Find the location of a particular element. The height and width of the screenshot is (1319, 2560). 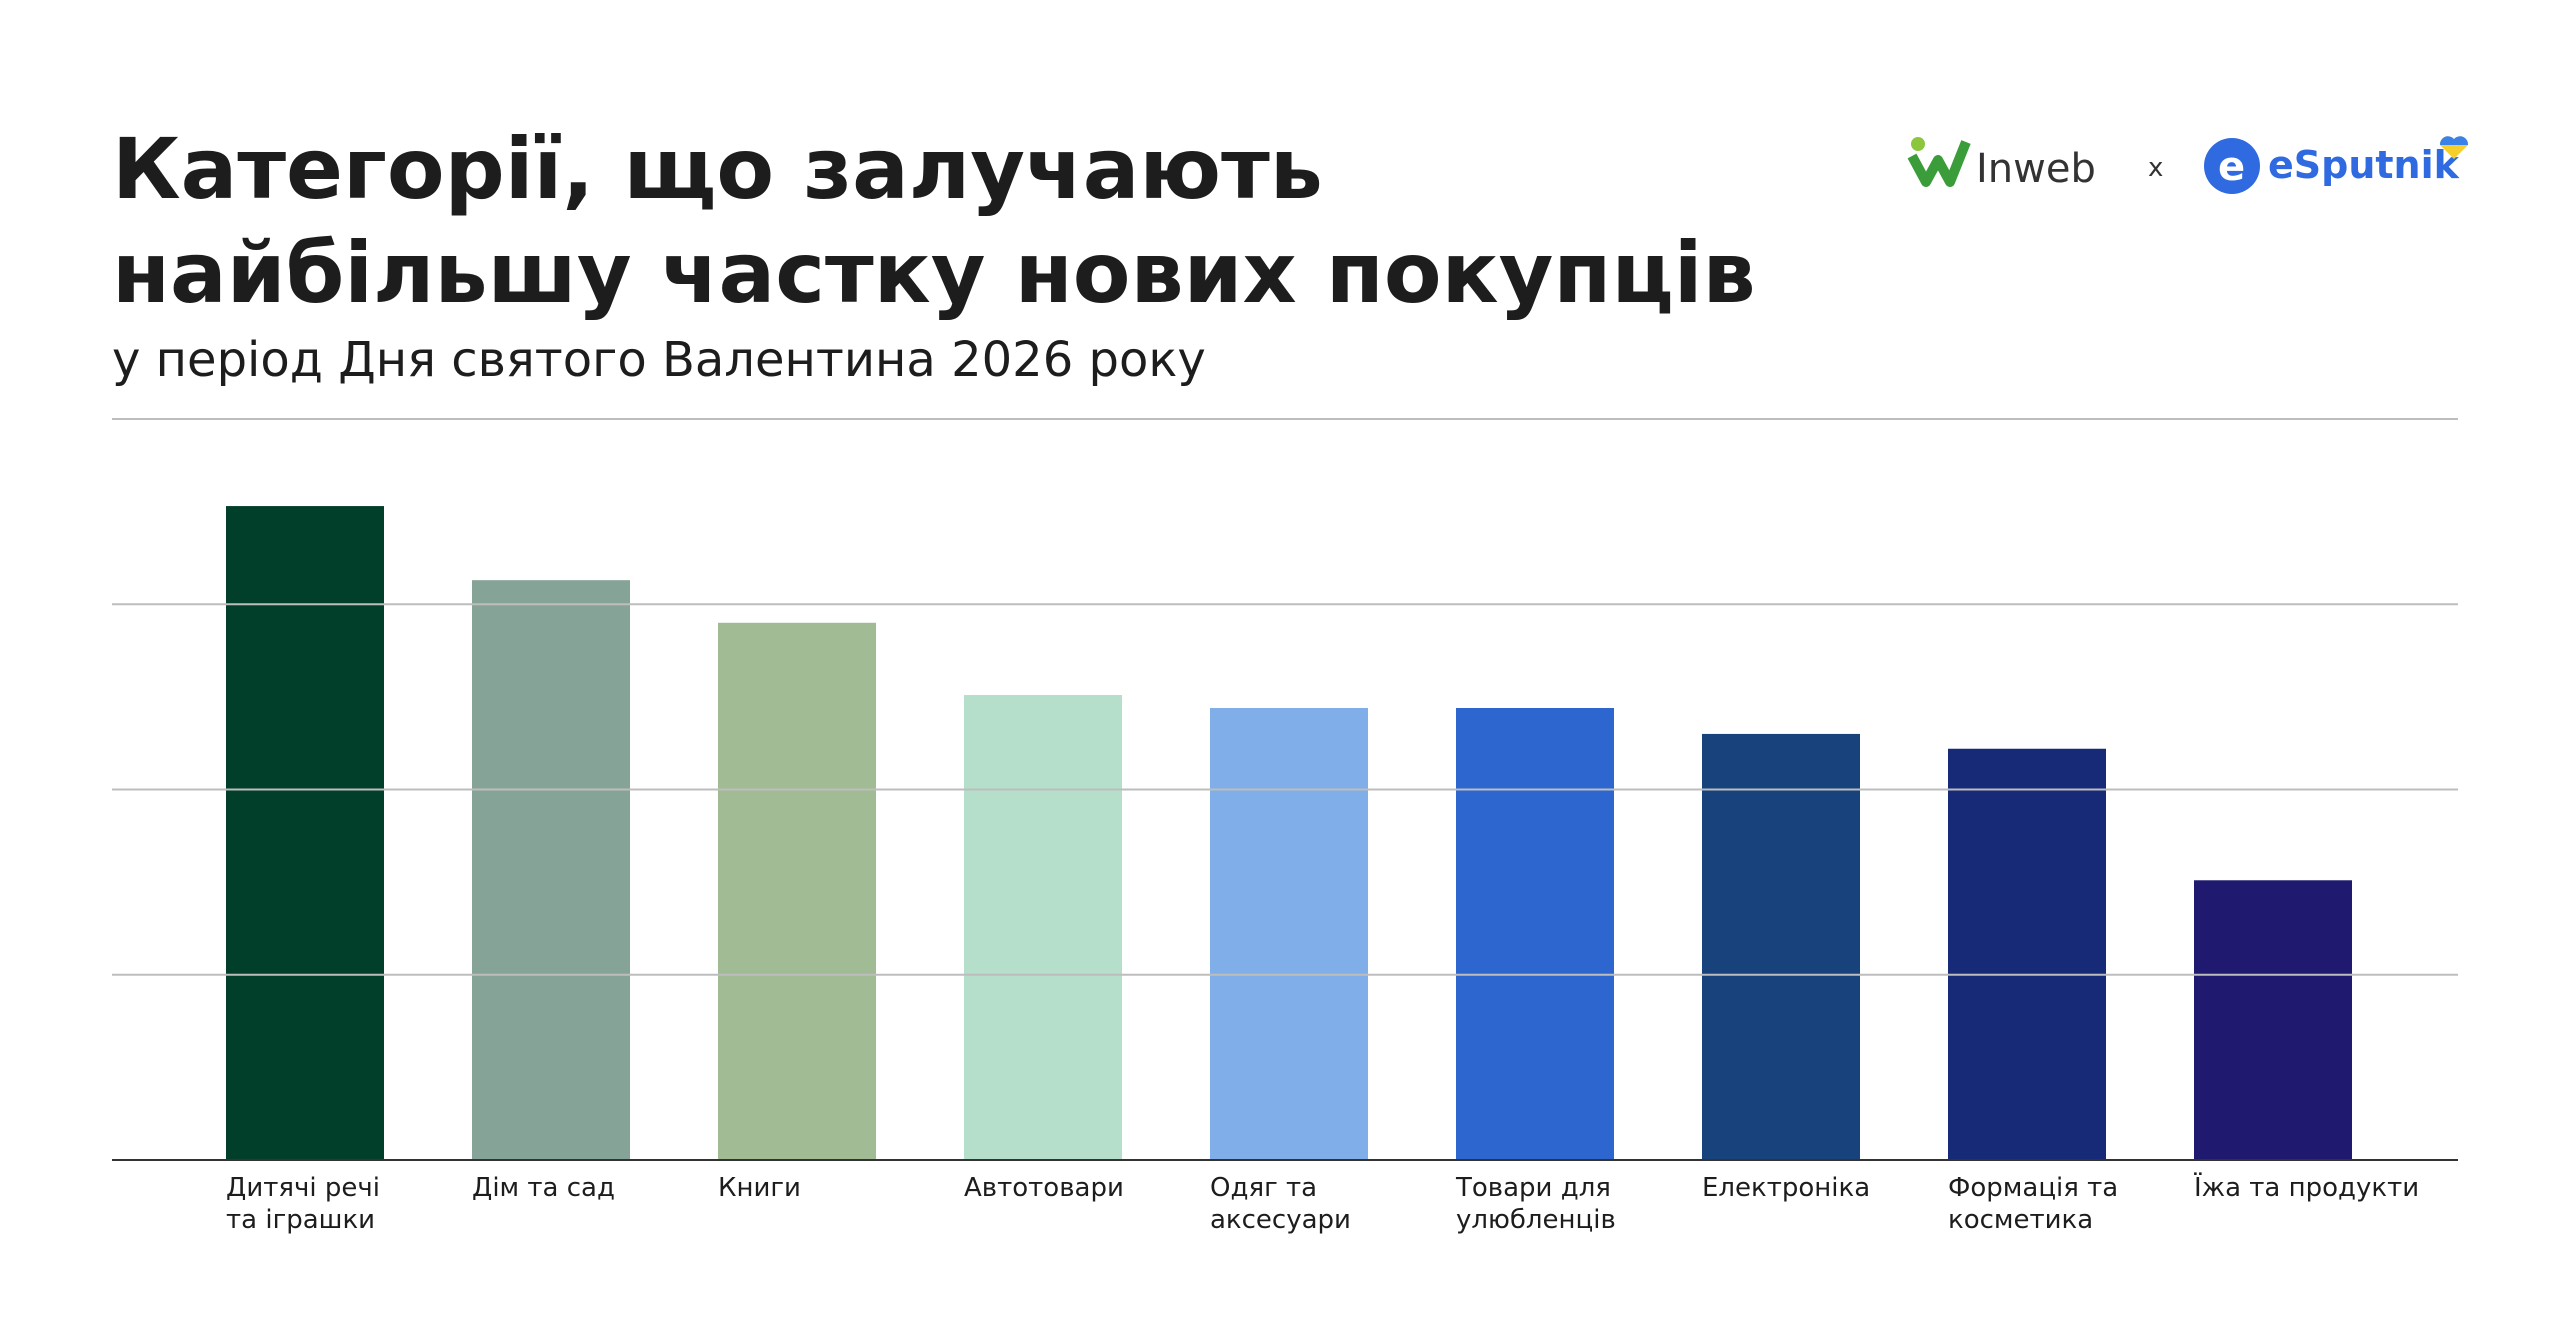

x-tick-label: косметика is located at coordinates (2020, 1220).